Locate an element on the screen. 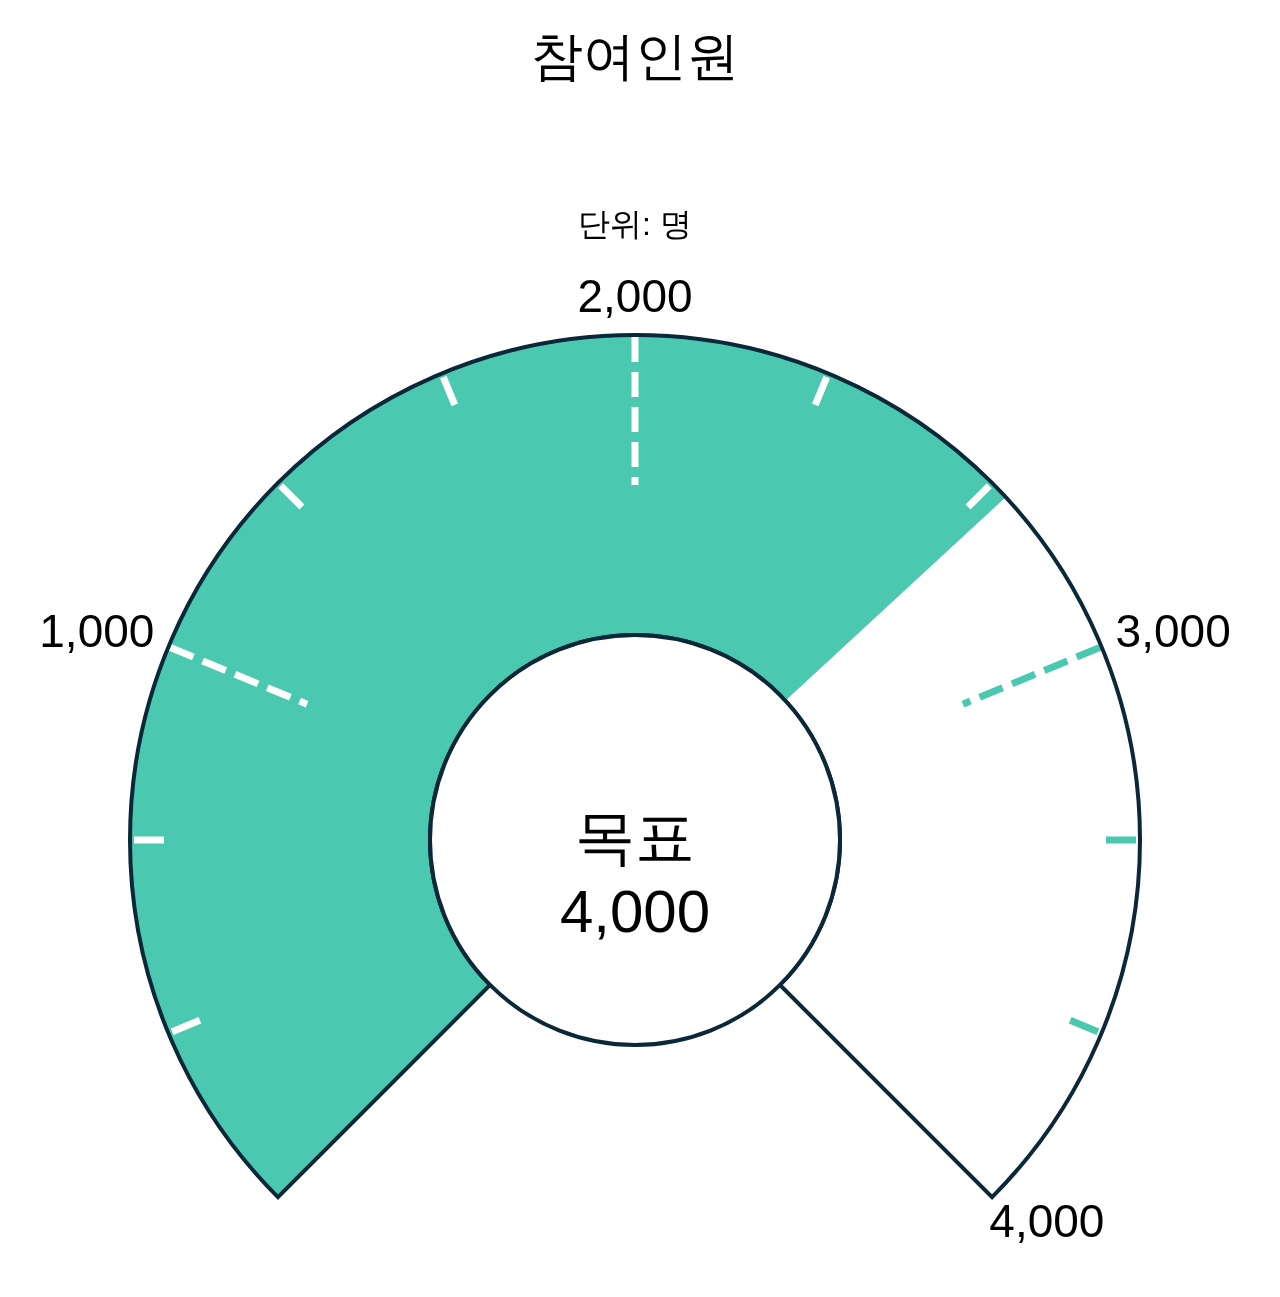 Image resolution: width=1280 pixels, height=1297 pixels. text: 단위: 명 is located at coordinates (635, 224).